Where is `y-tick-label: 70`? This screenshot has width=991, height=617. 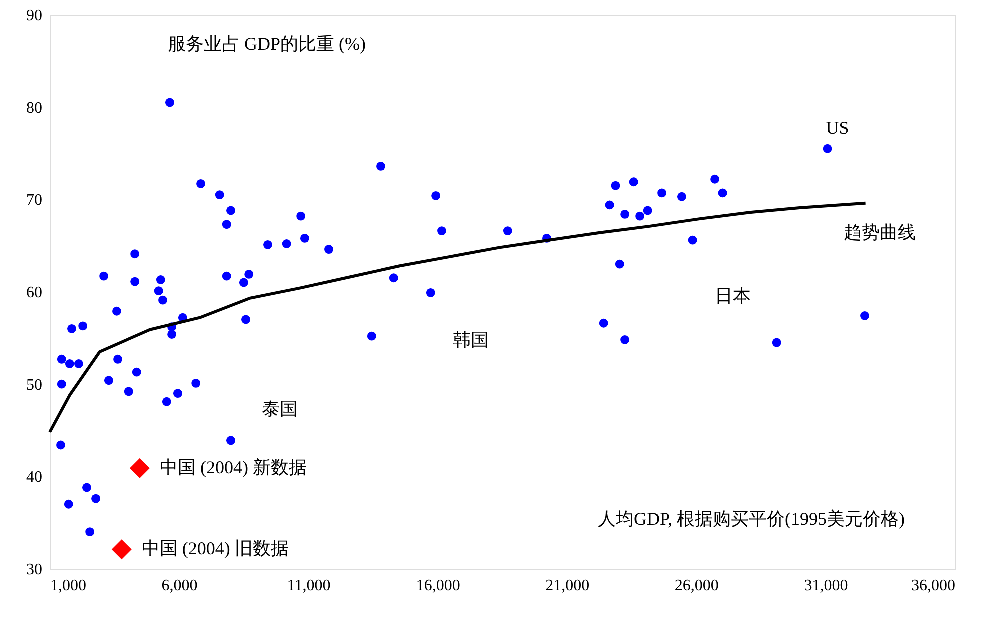 y-tick-label: 70 is located at coordinates (34, 201).